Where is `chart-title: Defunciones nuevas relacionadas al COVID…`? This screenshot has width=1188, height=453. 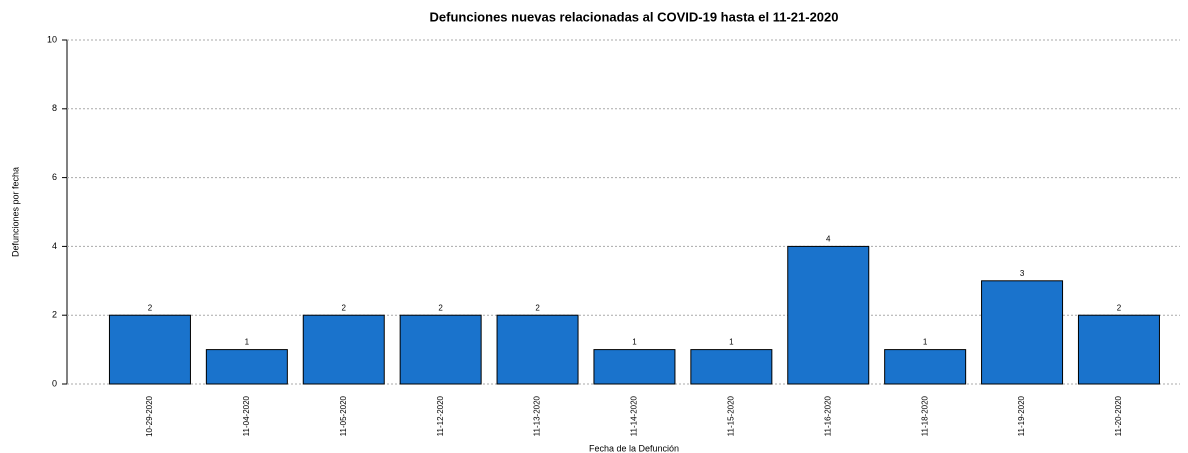 chart-title: Defunciones nuevas relacionadas al COVID… is located at coordinates (634, 16).